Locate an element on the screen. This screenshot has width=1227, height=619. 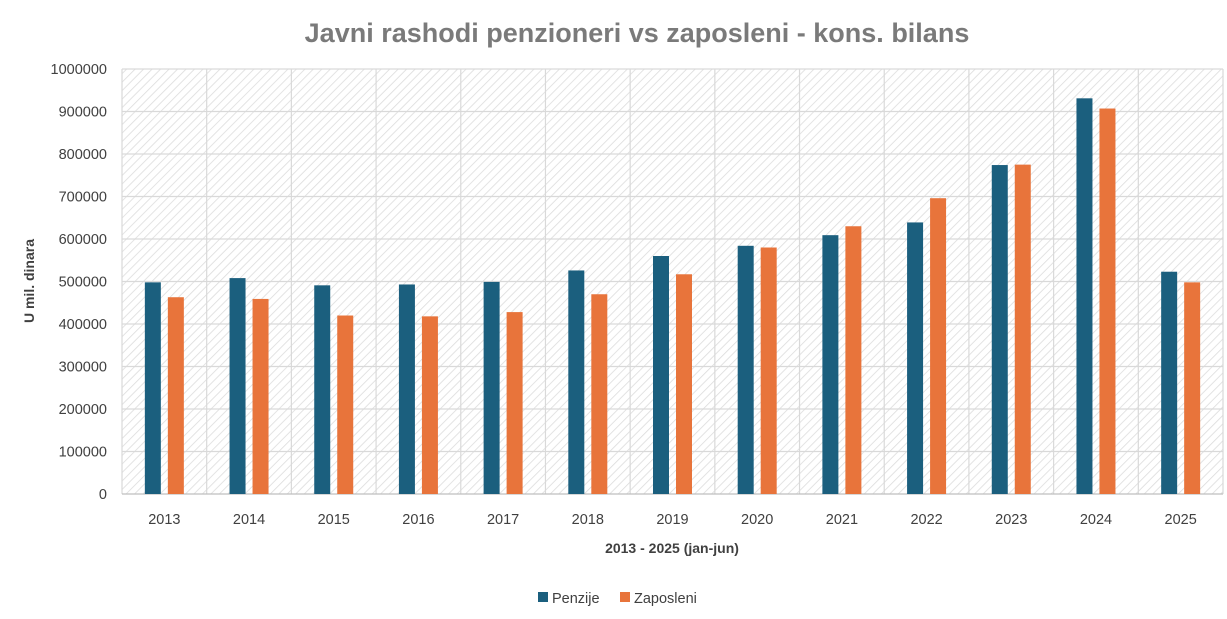
y-tick-label: 300000 is located at coordinates (83, 368).